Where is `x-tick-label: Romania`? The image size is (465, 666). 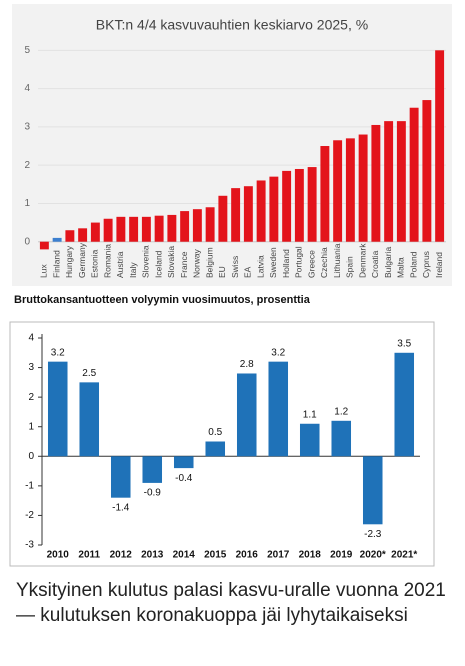
x-tick-label: Romania is located at coordinates (107, 261).